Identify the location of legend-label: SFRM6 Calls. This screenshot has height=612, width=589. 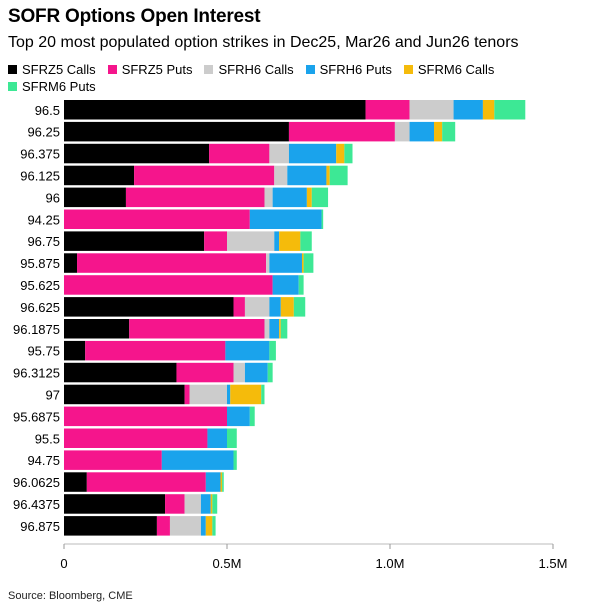
(456, 69).